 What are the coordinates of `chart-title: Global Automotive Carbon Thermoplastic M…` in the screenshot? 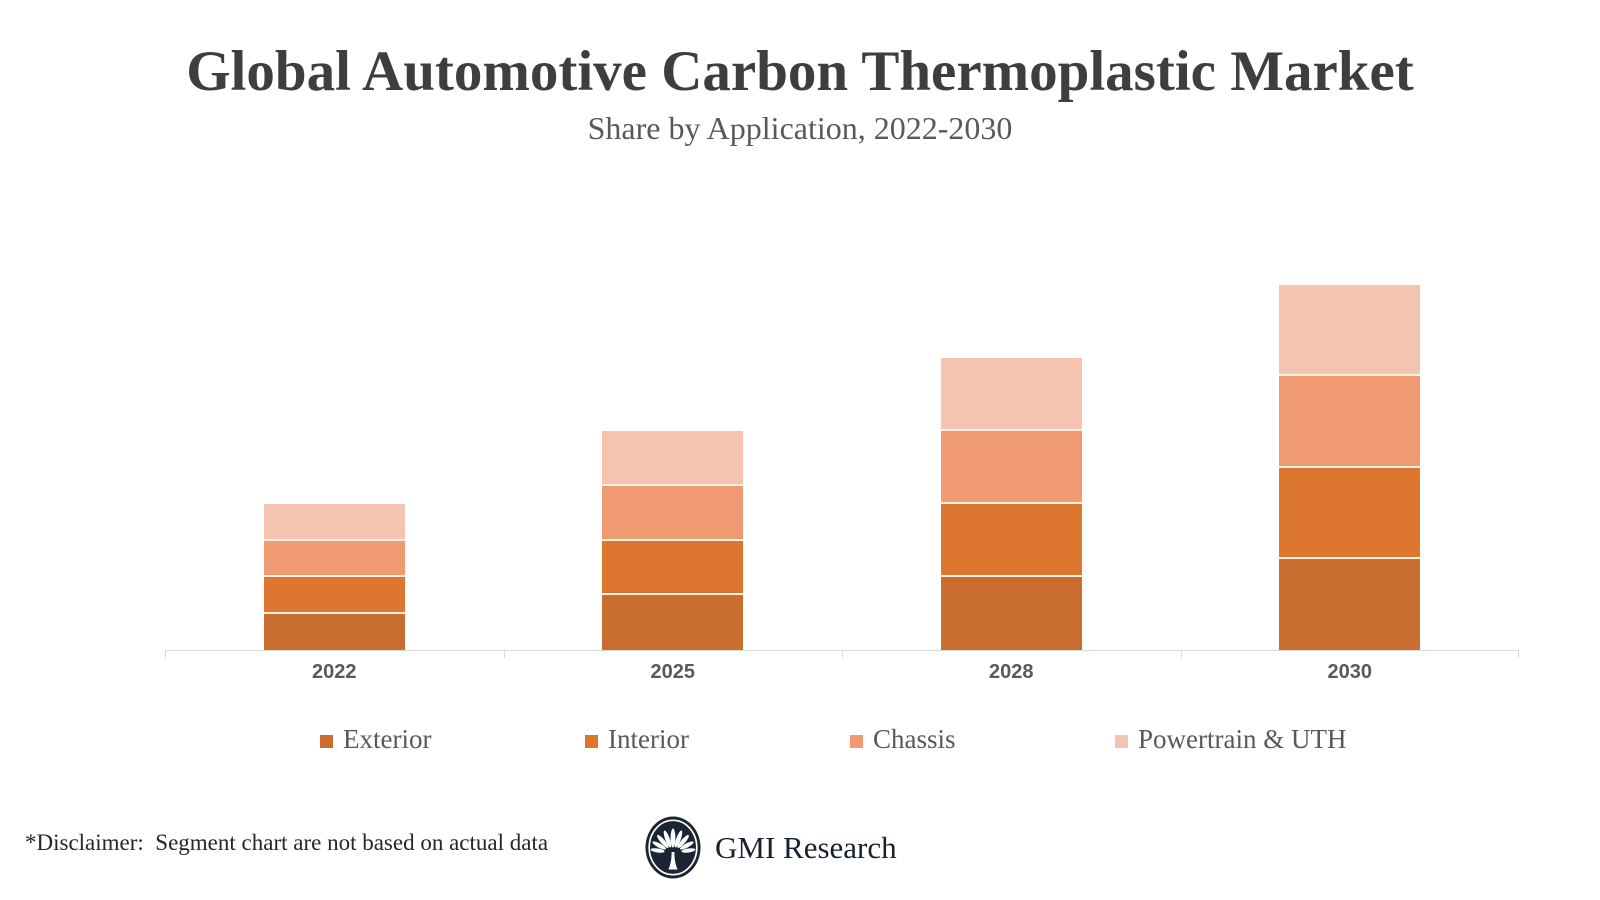 It's located at (800, 71).